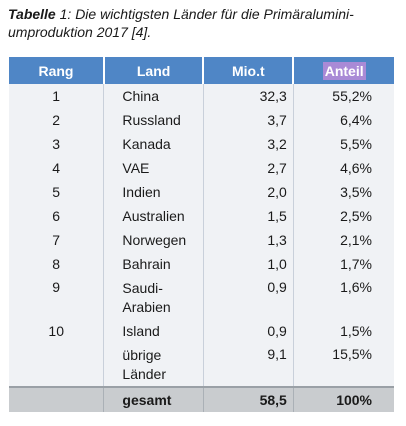 This screenshot has height=426, width=406. Describe the element at coordinates (57, 399) in the screenshot. I see `total-rank-cell` at that location.